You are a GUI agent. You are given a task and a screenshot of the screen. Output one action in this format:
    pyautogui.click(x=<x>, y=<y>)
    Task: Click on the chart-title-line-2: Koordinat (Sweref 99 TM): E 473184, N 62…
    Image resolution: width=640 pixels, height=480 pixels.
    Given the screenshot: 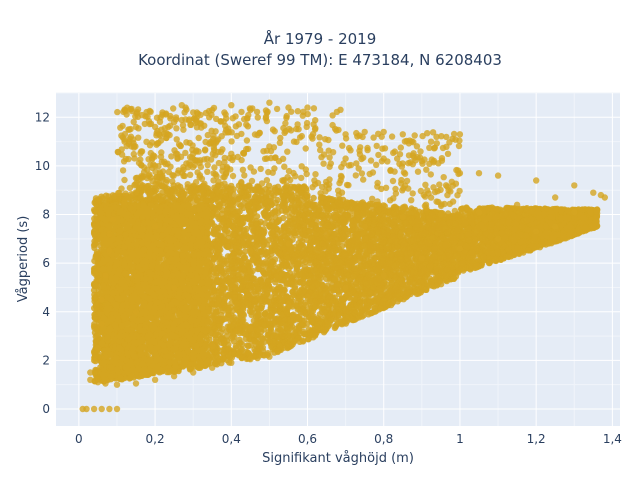 What is the action you would take?
    pyautogui.click(x=320, y=60)
    